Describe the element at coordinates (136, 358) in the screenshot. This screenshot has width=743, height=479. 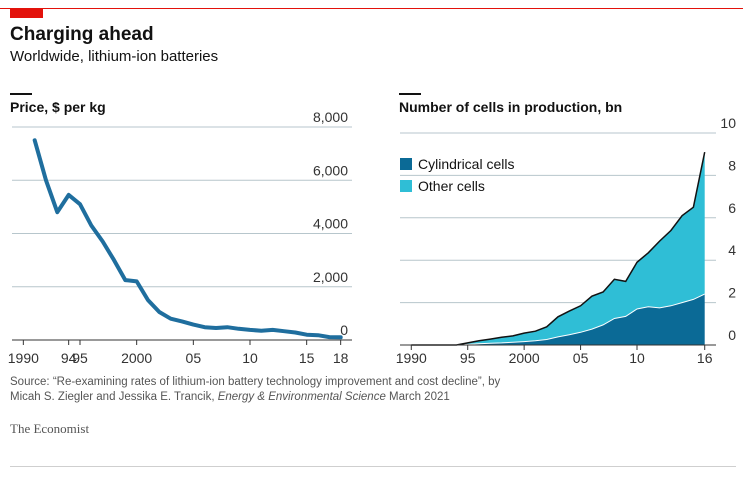
I see `price-x-tick-label: 2000` at that location.